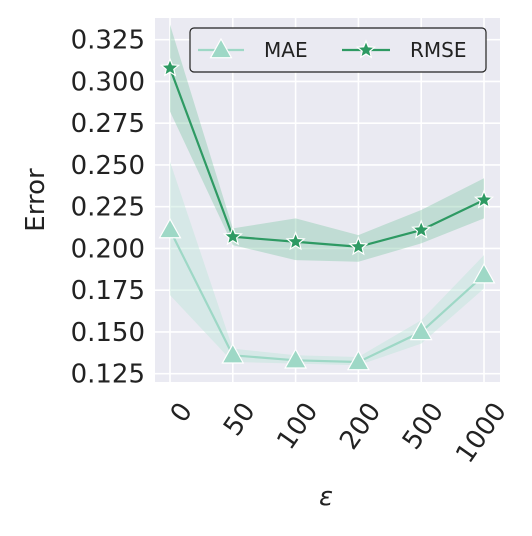 The width and height of the screenshot is (532, 536). What do you see at coordinates (36, 200) in the screenshot?
I see `y-axis-label: Error` at bounding box center [36, 200].